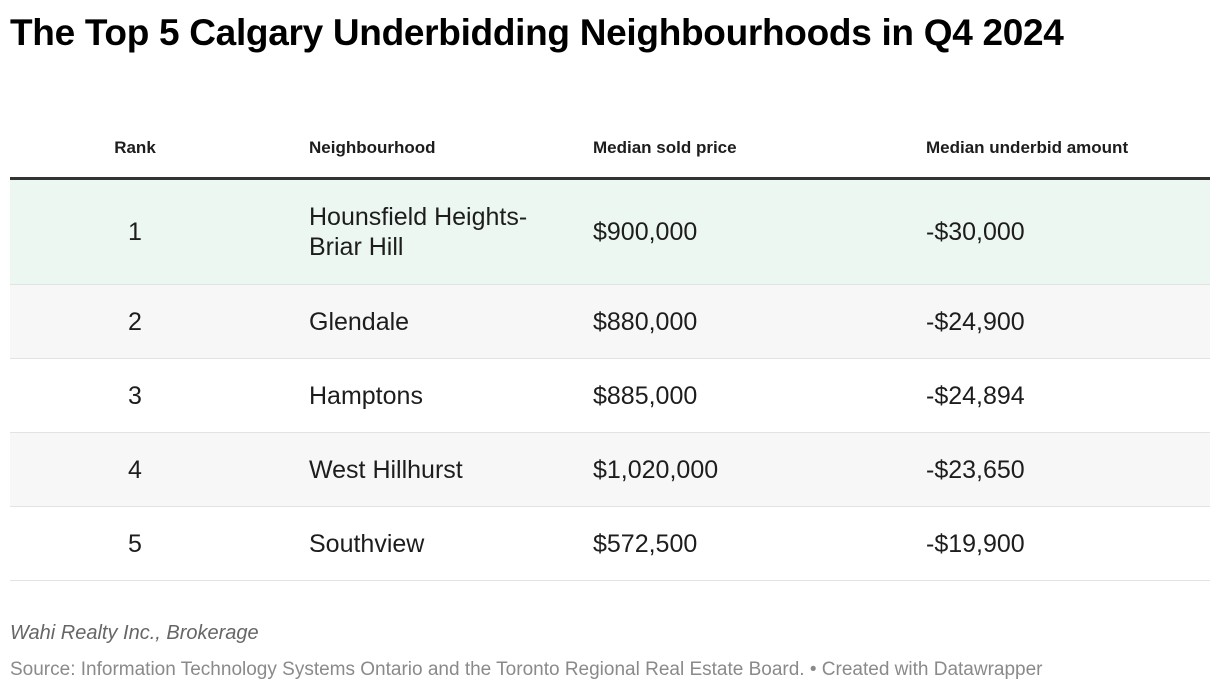 This screenshot has width=1220, height=694. I want to click on median-underbid-cell: -$23,650, so click(1068, 469).